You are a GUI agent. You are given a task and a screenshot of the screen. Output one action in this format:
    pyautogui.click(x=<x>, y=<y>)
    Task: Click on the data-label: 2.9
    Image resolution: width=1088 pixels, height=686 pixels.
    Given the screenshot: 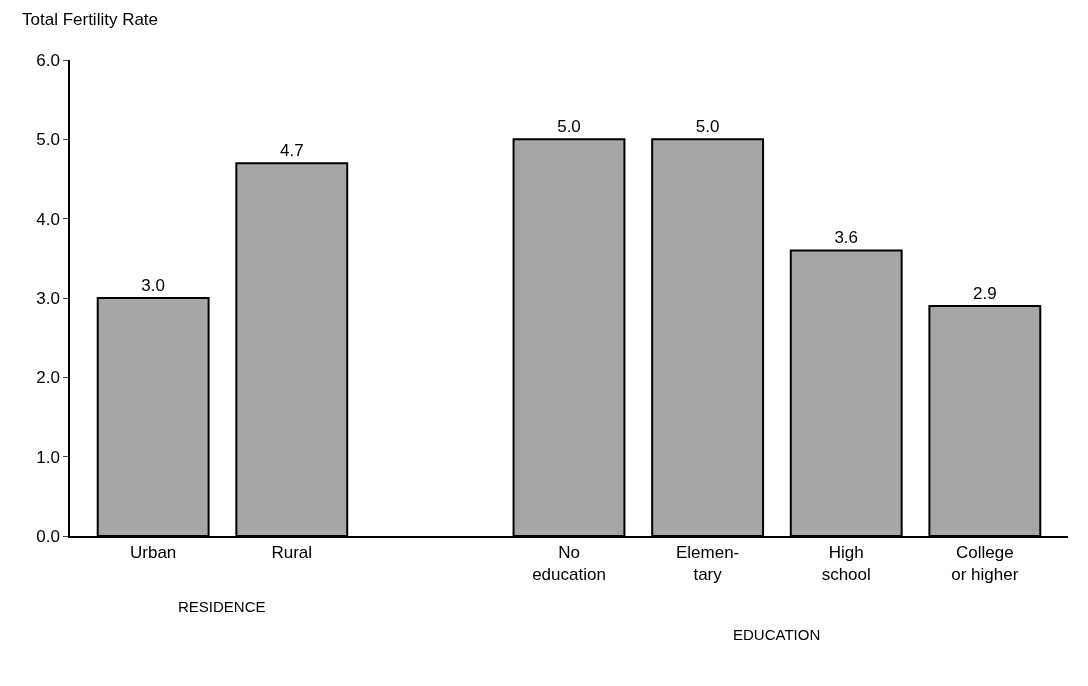 What is the action you would take?
    pyautogui.click(x=985, y=293)
    